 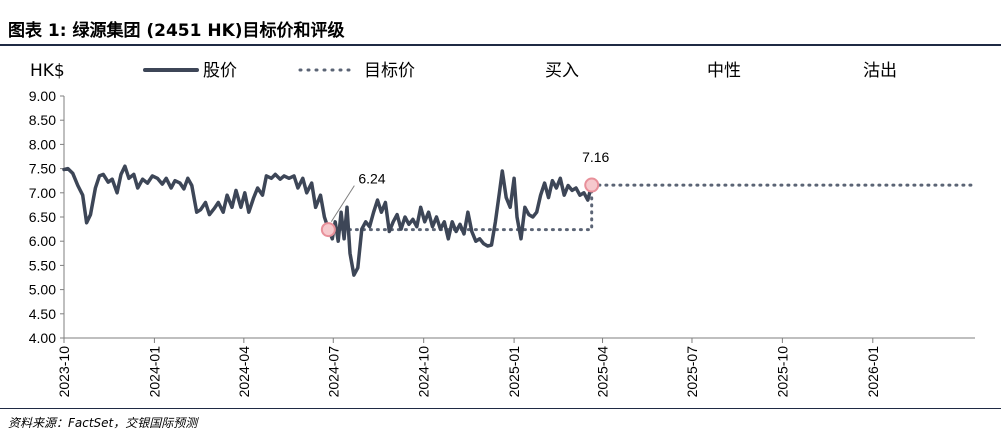 What do you see at coordinates (42, 169) in the screenshot?
I see `y-tick-label: 7.50` at bounding box center [42, 169].